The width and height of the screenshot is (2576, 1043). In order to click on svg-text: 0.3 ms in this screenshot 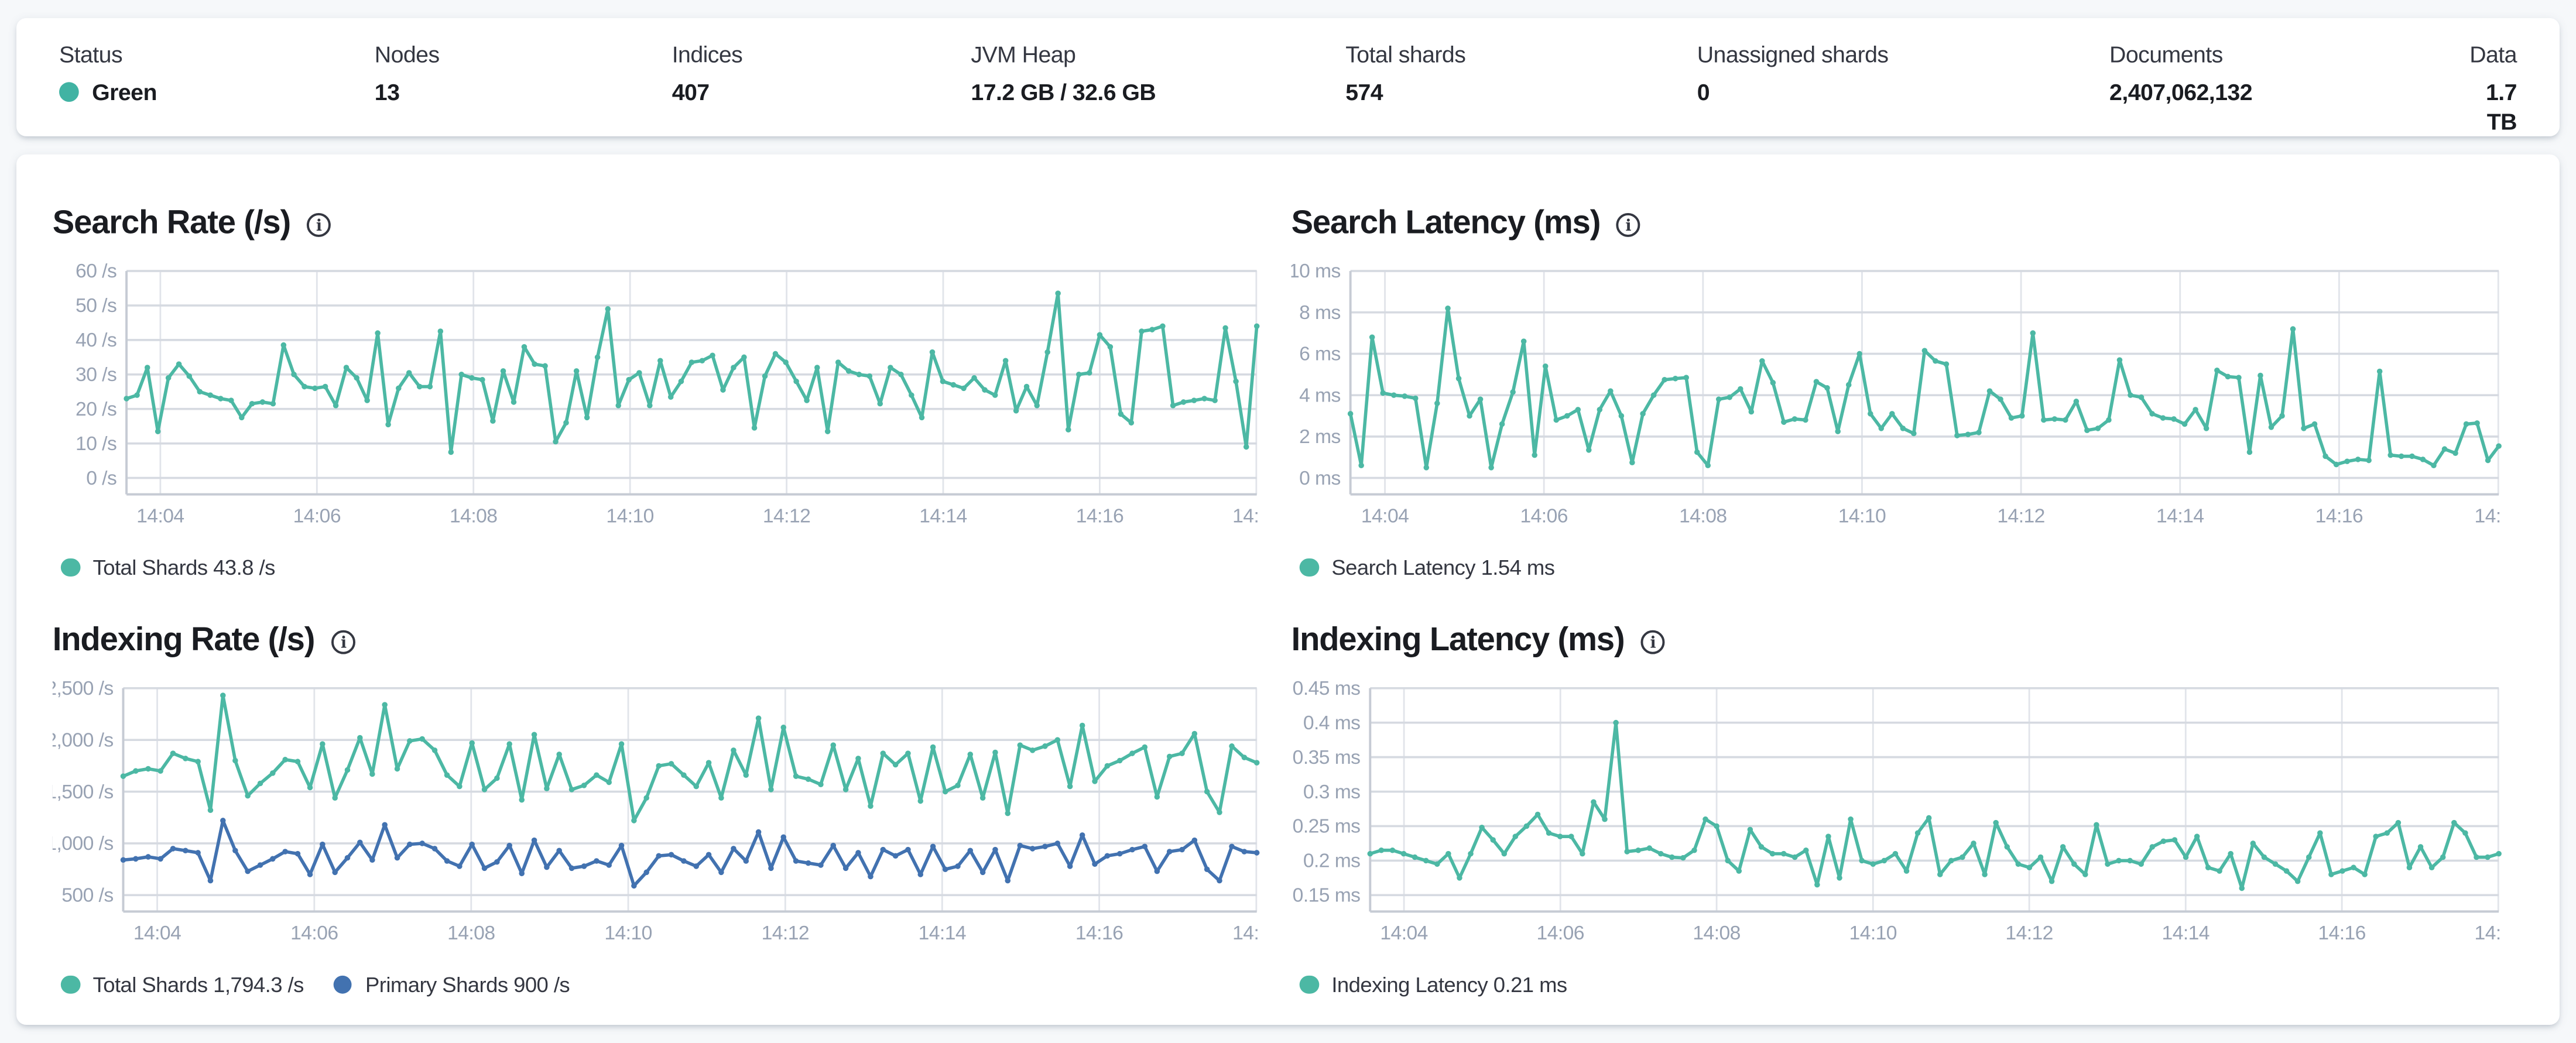, I will do `click(1332, 792)`.